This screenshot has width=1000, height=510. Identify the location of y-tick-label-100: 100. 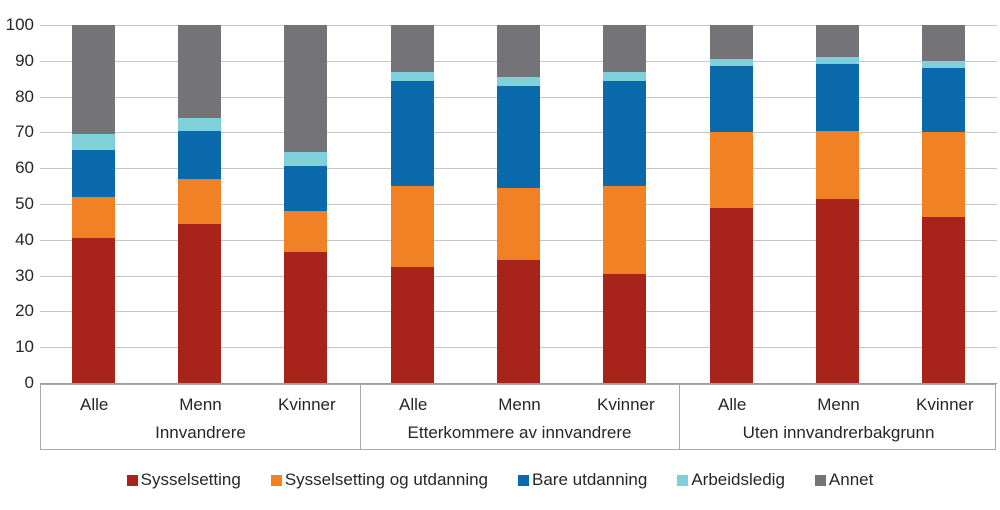
(19, 24).